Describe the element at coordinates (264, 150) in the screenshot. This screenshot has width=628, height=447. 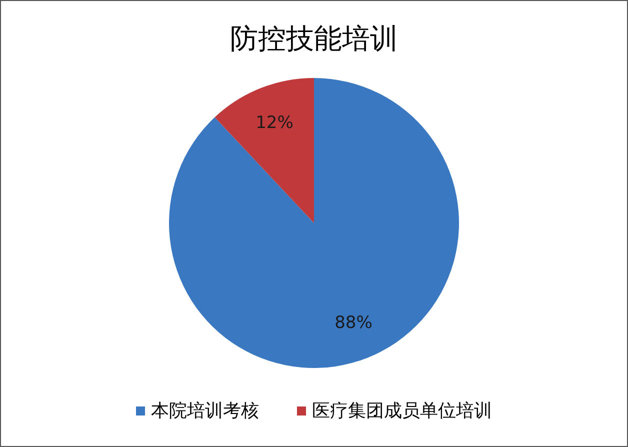
I see `pie-slice` at that location.